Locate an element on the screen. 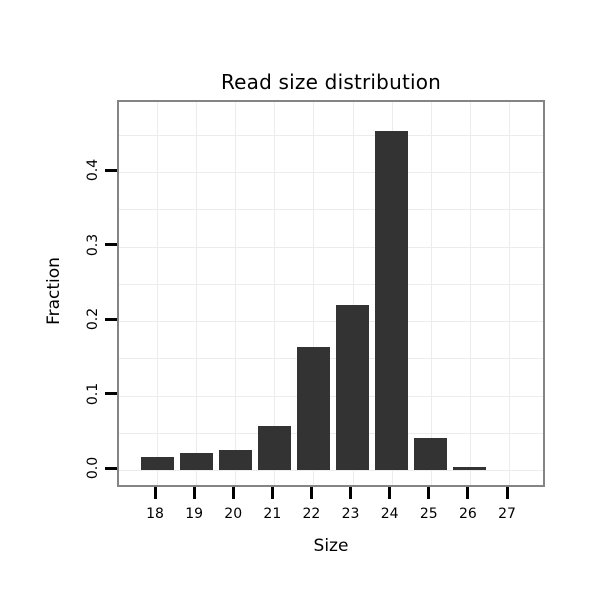 This screenshot has height=600, width=600. x-tick-label: 21 is located at coordinates (272, 514).